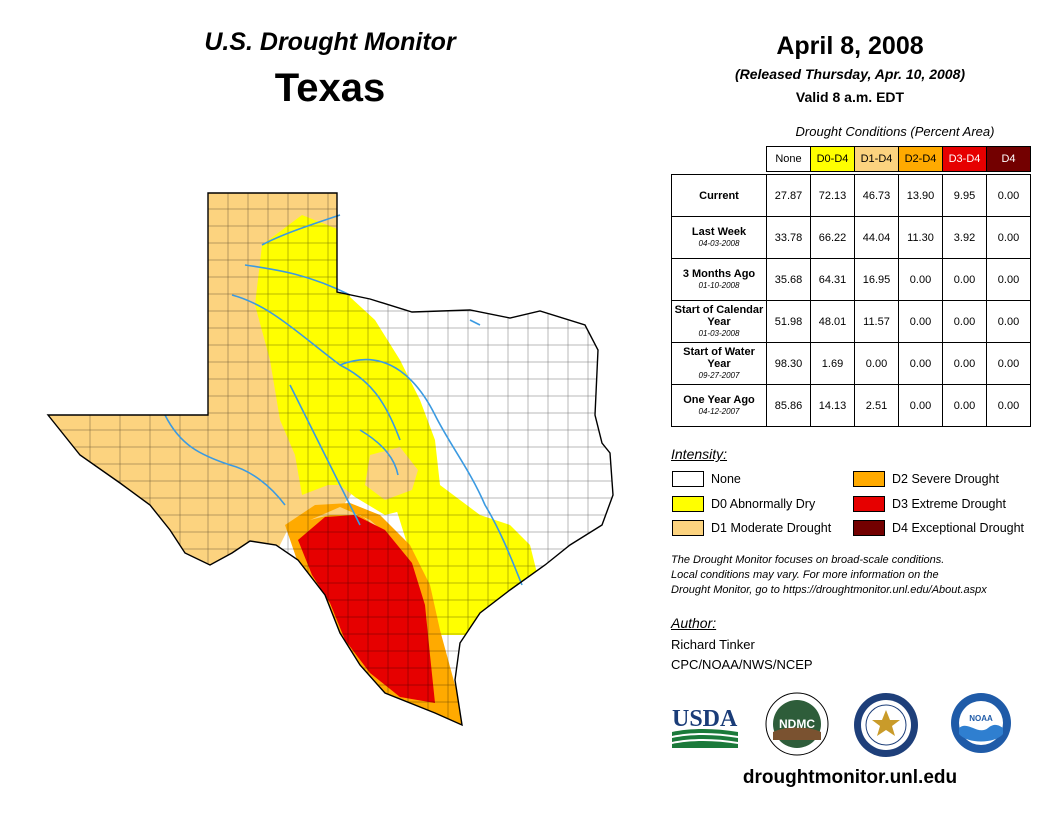 The image size is (1056, 816). What do you see at coordinates (330, 88) in the screenshot?
I see `state-title: Texas` at bounding box center [330, 88].